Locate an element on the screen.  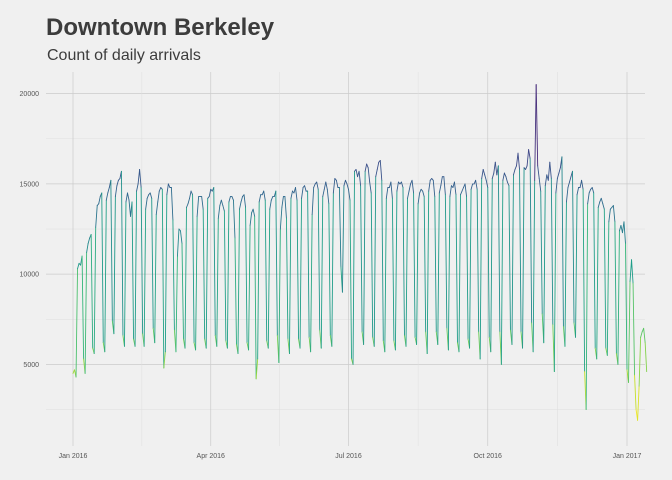
x-tick-label: Apr 2016 is located at coordinates (211, 456).